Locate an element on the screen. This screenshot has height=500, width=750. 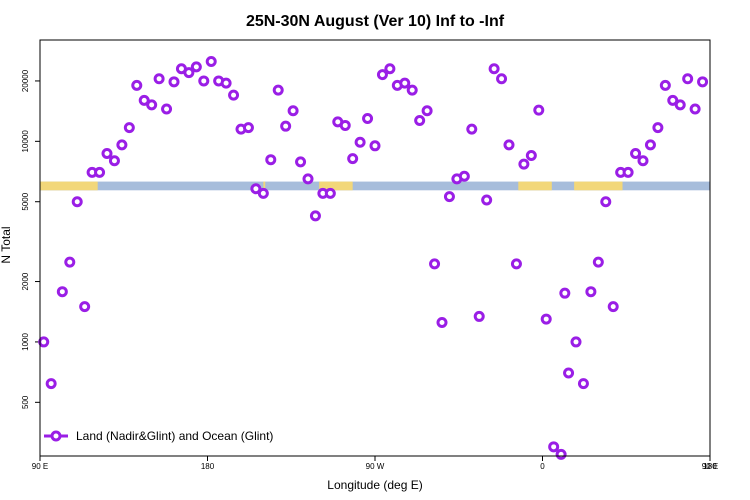
legend: Land (Nadir&Glint) and Ocean (Glint) is located at coordinates (158, 436).